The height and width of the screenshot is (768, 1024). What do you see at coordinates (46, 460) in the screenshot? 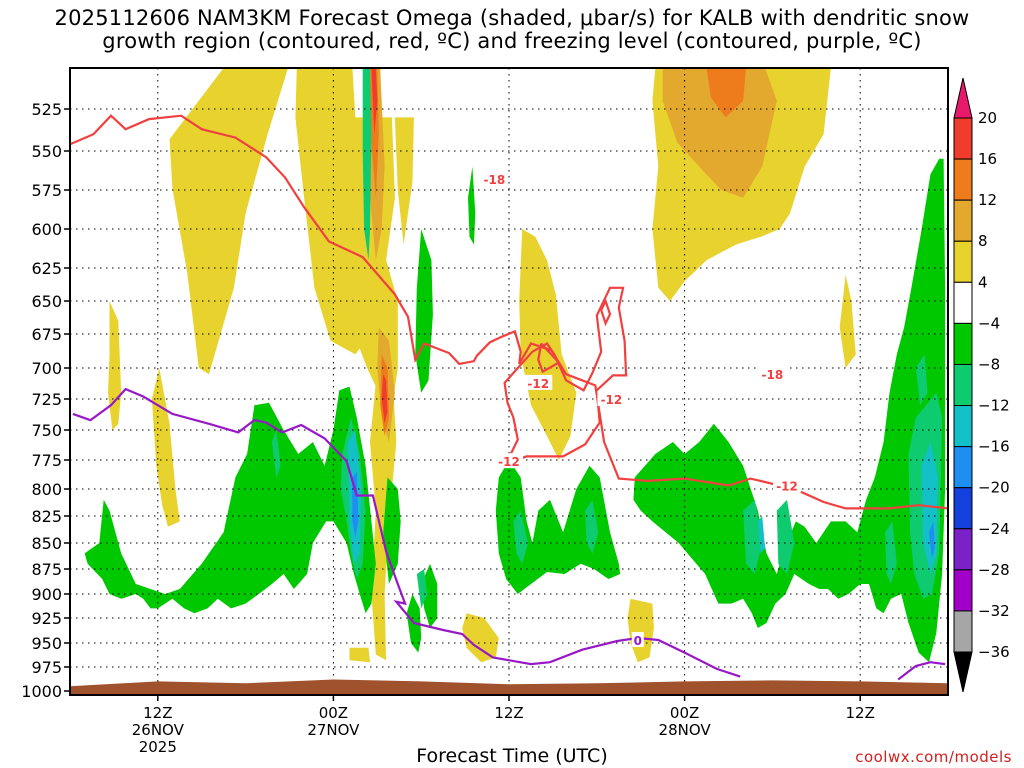
I see `y-tick-label: 775` at bounding box center [46, 460].